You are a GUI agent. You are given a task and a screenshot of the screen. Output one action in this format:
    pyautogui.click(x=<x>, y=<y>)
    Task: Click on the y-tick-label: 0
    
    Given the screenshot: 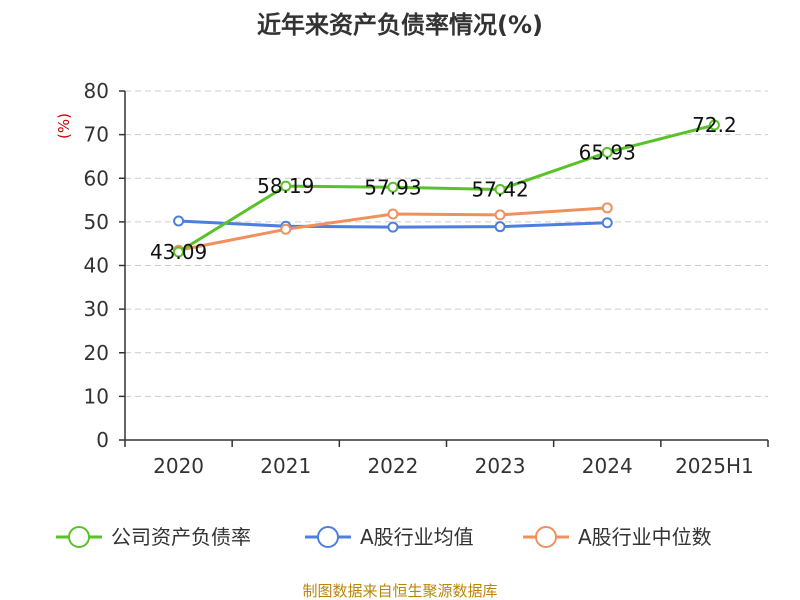 What is the action you would take?
    pyautogui.click(x=102, y=440)
    